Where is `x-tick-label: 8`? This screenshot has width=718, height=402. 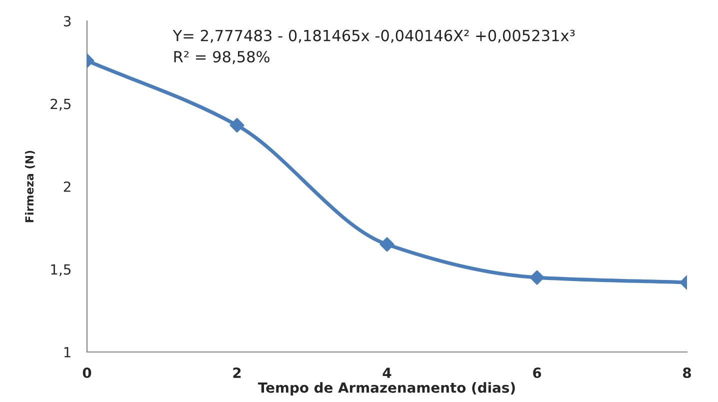
x-tick-label: 8 is located at coordinates (687, 373).